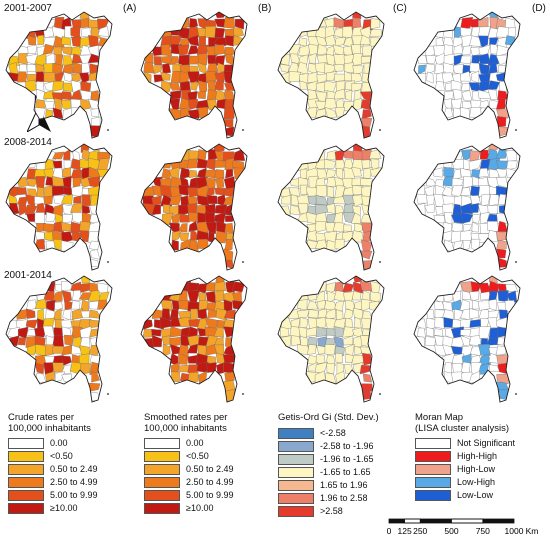  I want to click on legend-label: High-High, so click(477, 456).